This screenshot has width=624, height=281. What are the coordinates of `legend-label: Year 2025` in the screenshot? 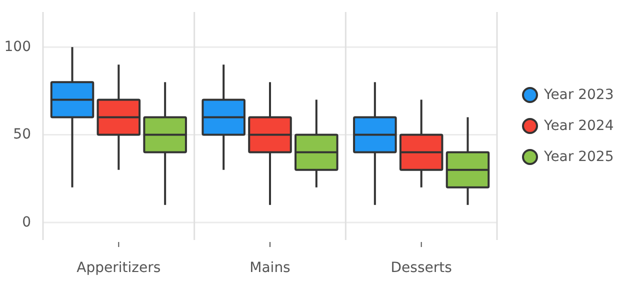 It's located at (578, 156).